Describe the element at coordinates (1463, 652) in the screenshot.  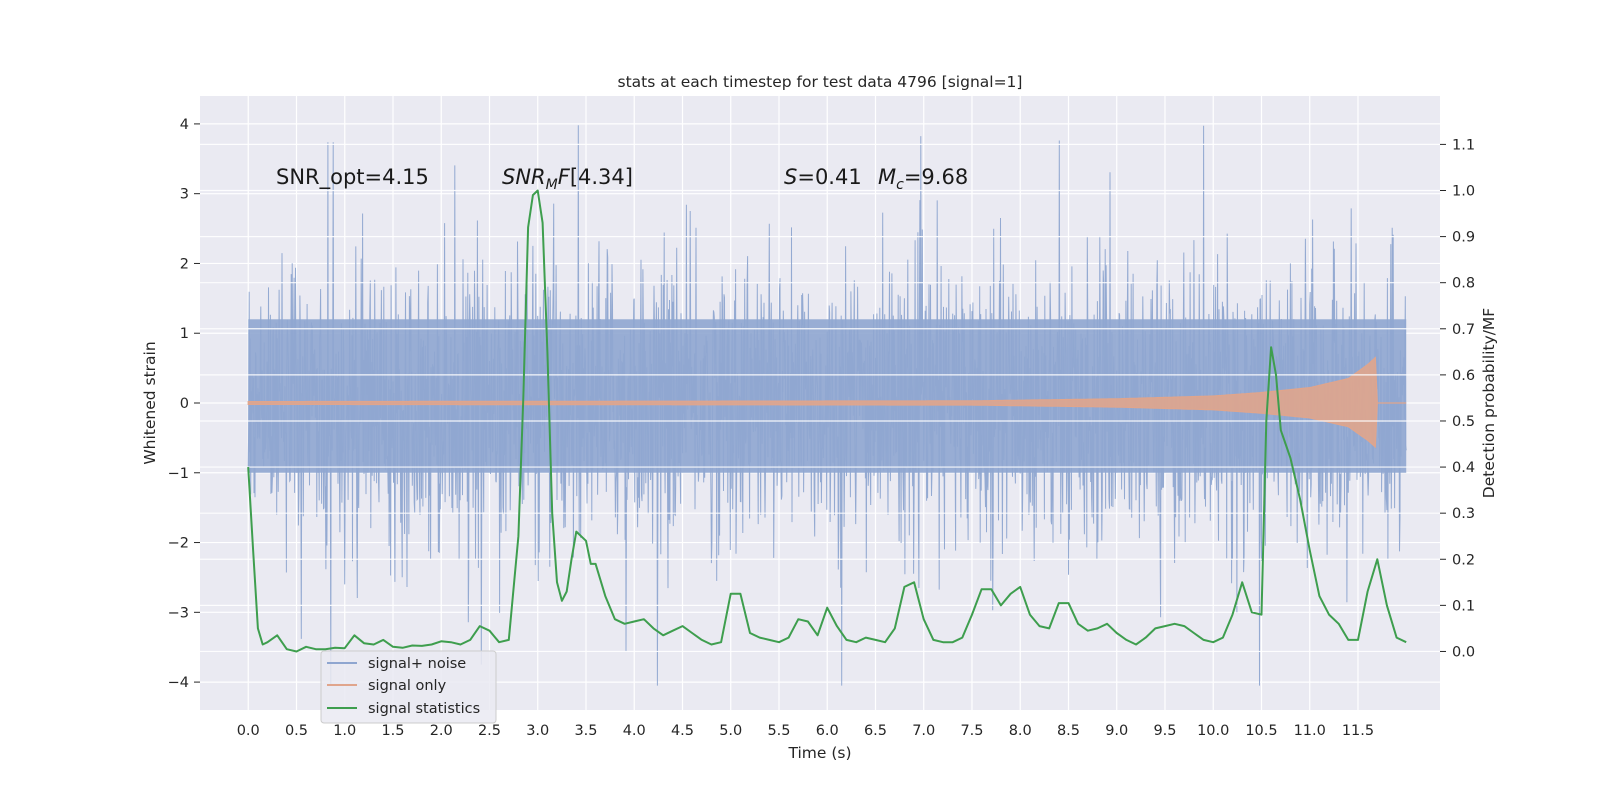
I see `y2-tick-label: 0.0` at that location.